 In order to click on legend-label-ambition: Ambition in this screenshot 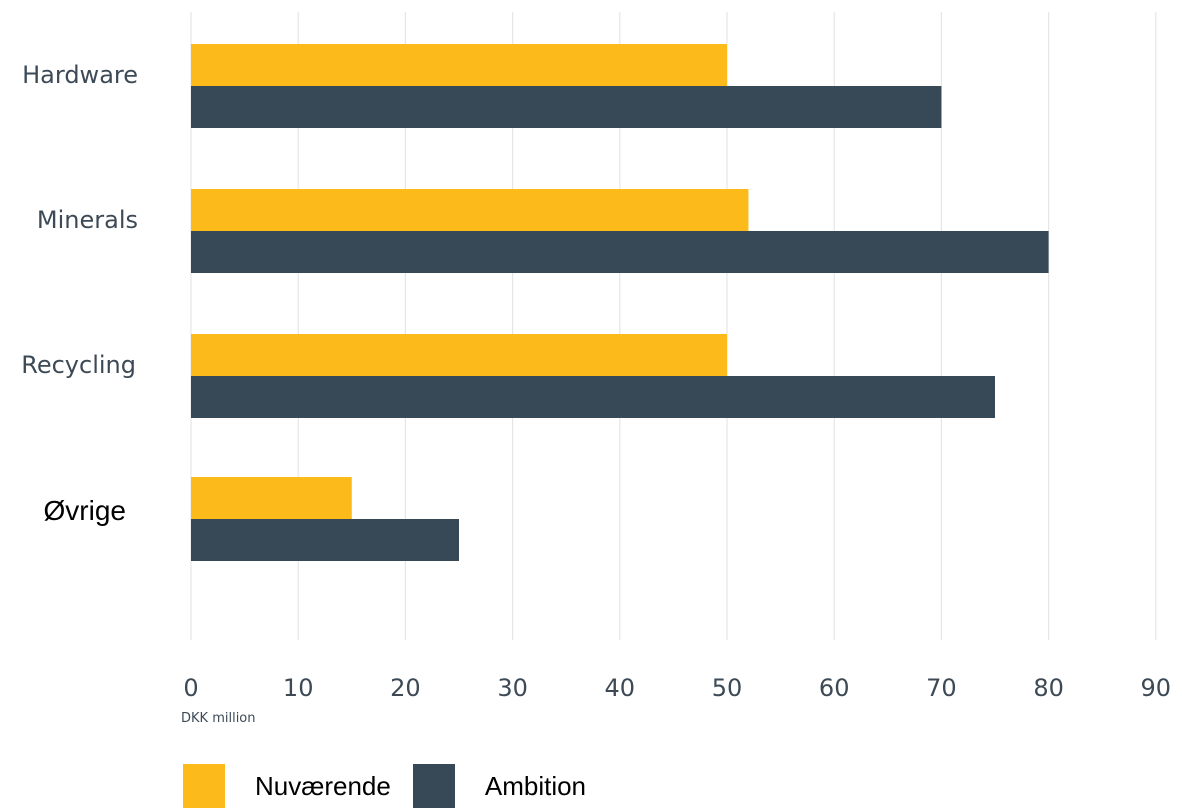, I will do `click(535, 785)`.